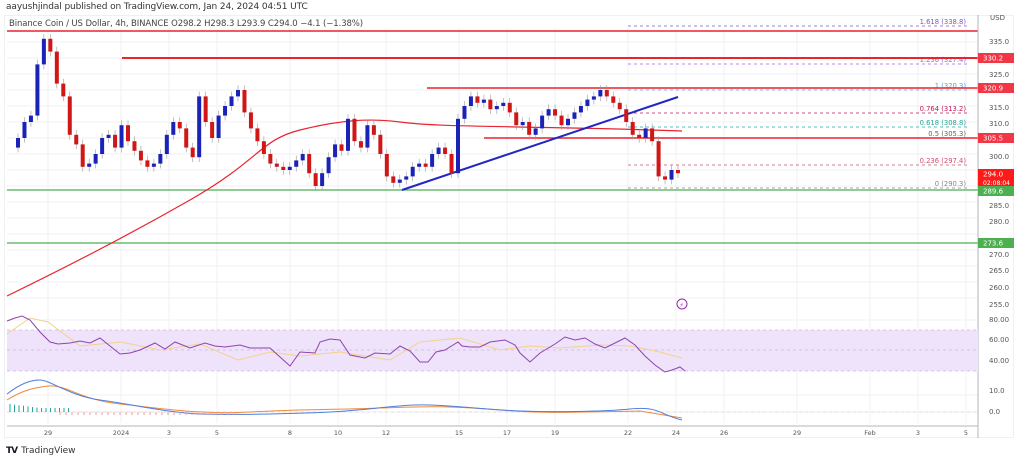 This screenshot has width=1024, height=461. What do you see at coordinates (41, 451) in the screenshot?
I see `footer-logo: TV TradingView` at bounding box center [41, 451].